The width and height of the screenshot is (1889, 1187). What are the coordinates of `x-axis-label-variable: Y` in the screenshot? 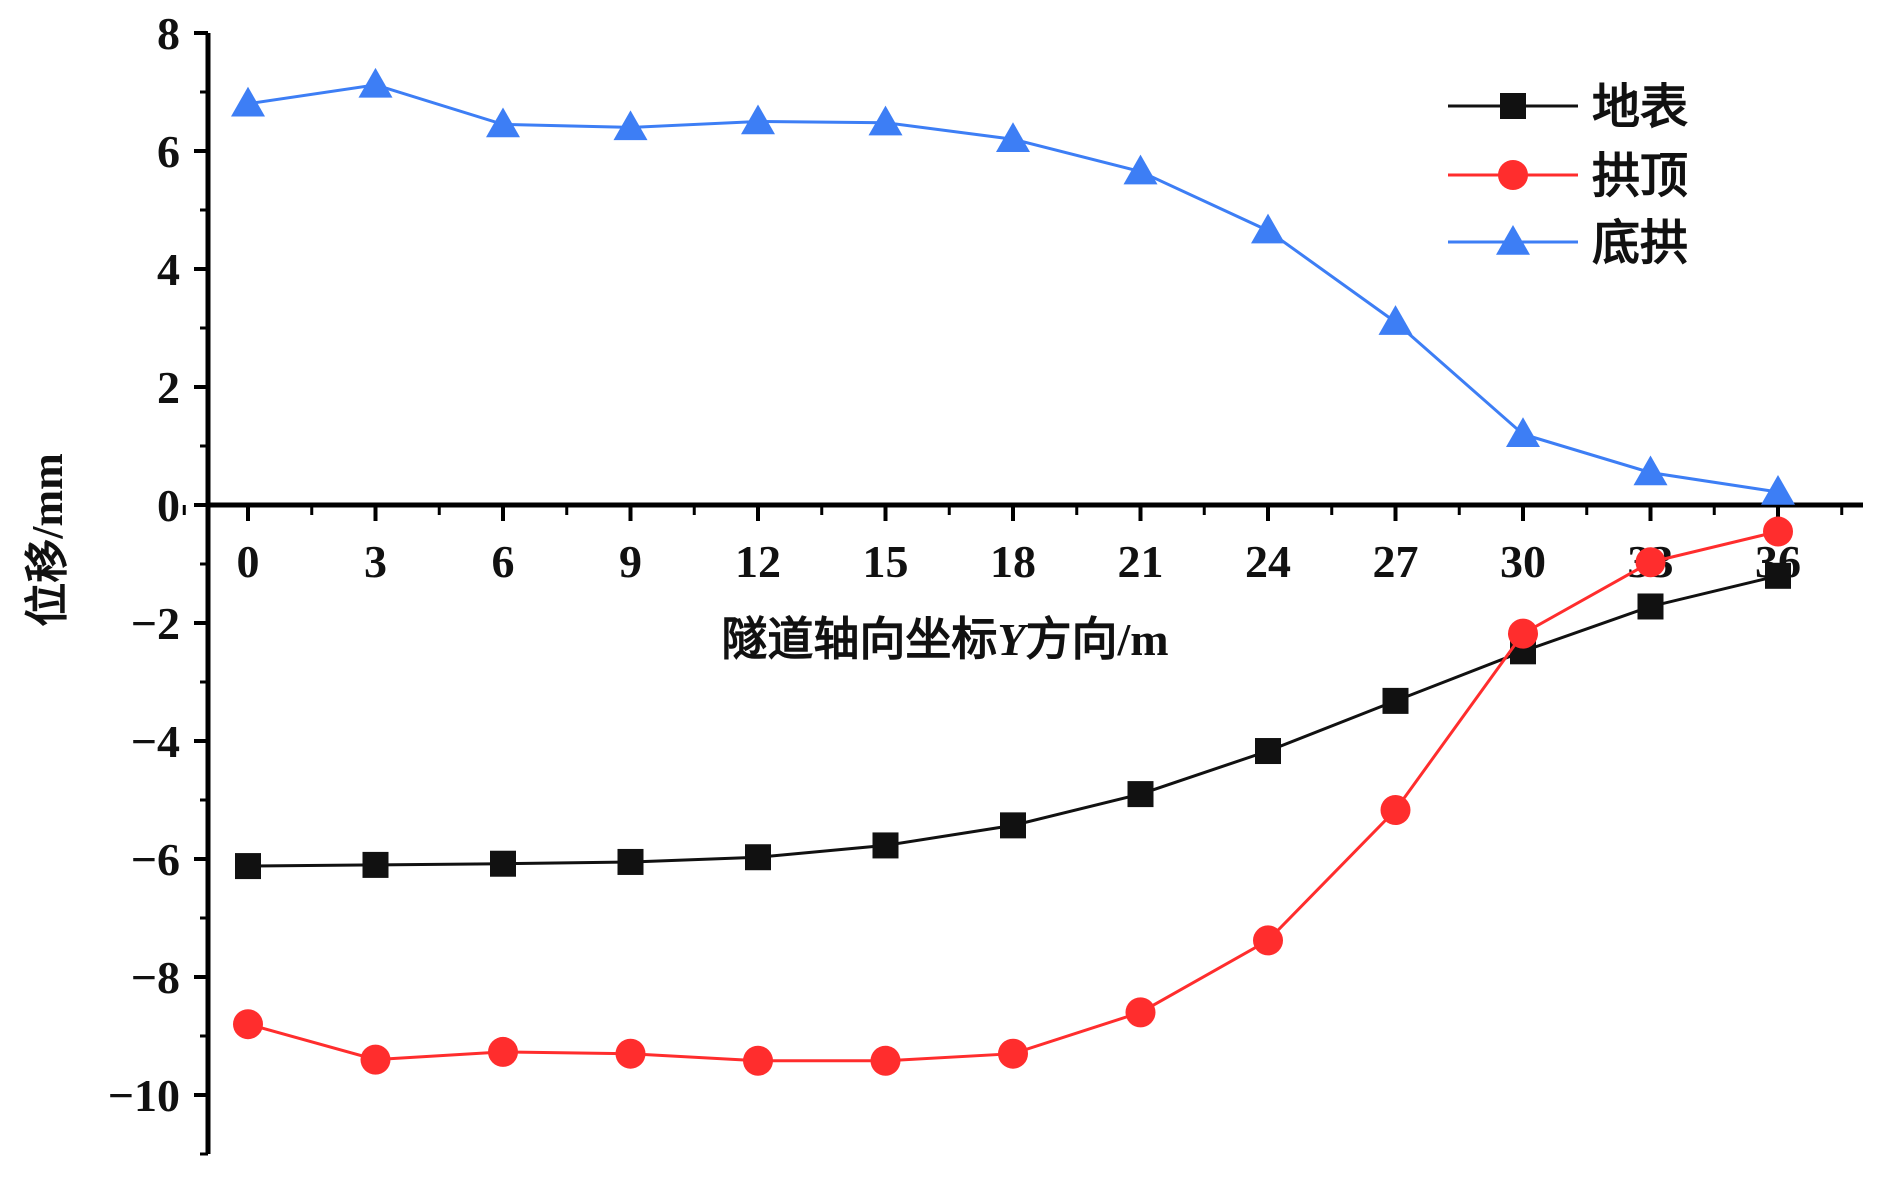 It's located at (1013, 639).